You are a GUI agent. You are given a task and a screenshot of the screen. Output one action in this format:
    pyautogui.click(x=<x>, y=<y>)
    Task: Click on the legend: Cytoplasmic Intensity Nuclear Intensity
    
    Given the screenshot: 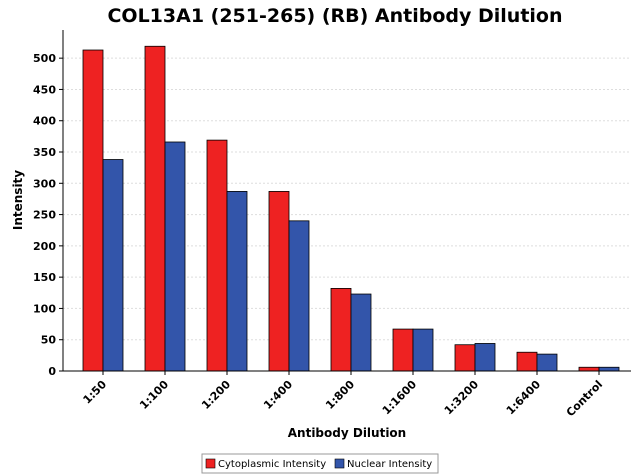 What is the action you would take?
    pyautogui.click(x=320, y=463)
    